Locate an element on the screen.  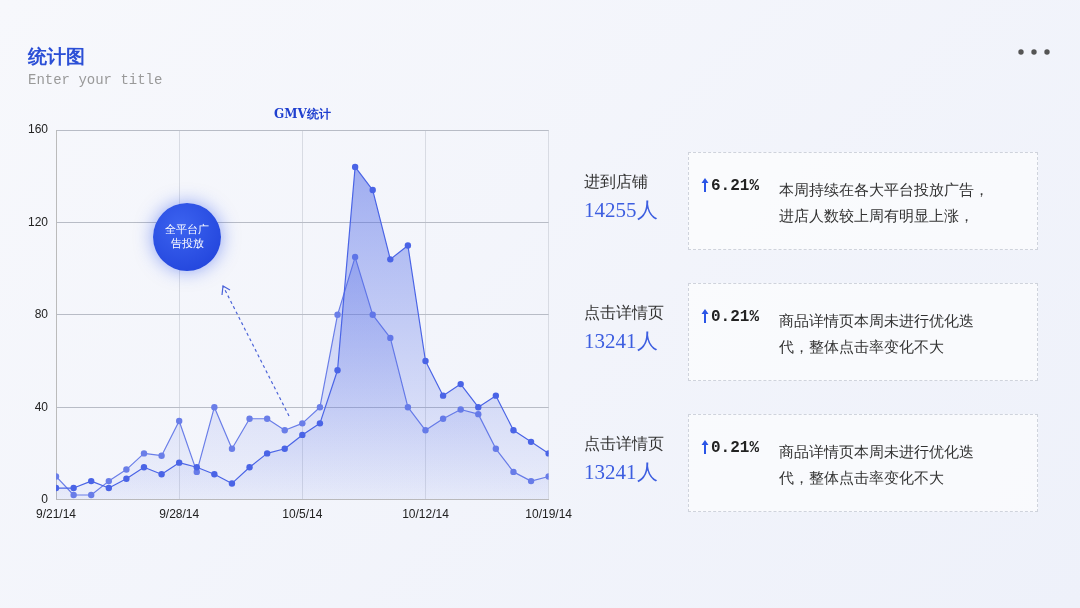
text: Enter your title is located at coordinates (95, 80).